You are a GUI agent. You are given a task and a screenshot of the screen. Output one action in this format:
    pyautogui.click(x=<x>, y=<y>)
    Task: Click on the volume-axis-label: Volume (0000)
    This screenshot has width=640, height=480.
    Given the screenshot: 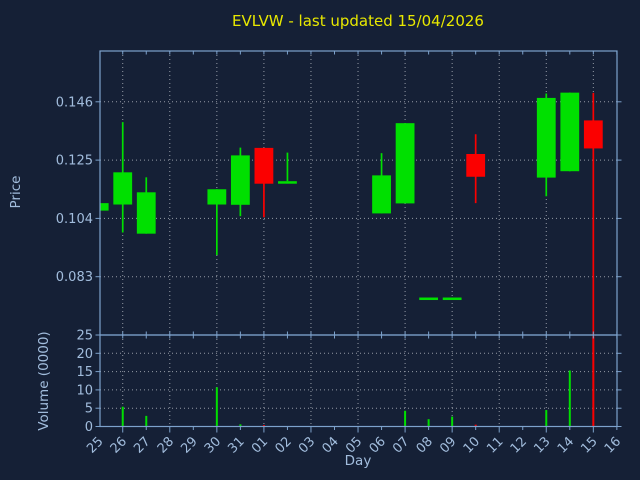 What is the action you would take?
    pyautogui.click(x=44, y=381)
    